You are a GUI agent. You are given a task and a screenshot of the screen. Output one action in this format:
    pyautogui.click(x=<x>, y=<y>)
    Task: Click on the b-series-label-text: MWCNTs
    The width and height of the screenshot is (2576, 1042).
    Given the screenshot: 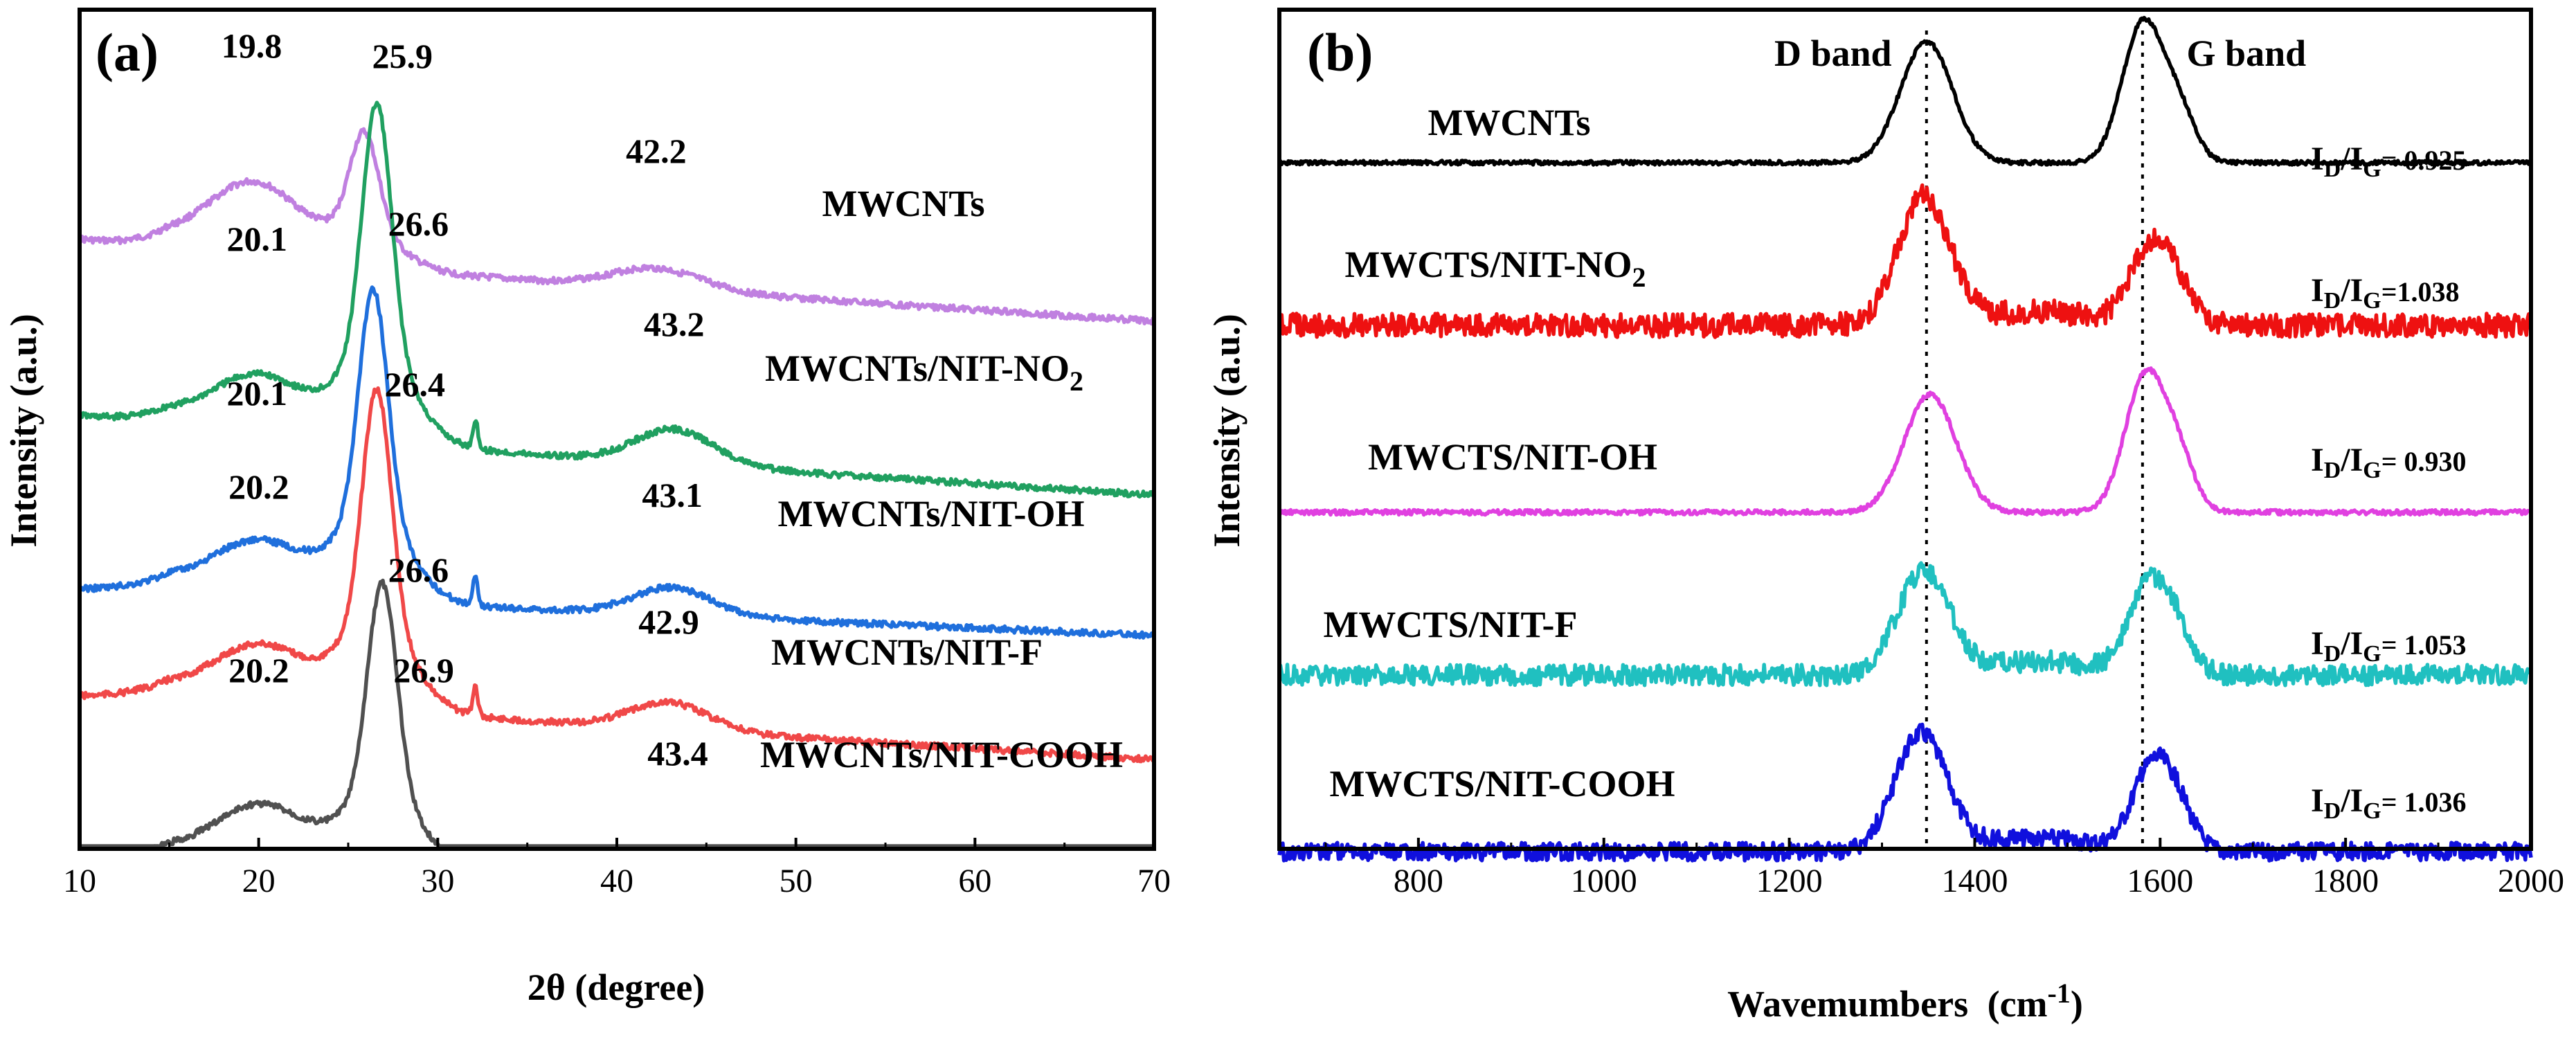 What is the action you would take?
    pyautogui.click(x=1509, y=123)
    